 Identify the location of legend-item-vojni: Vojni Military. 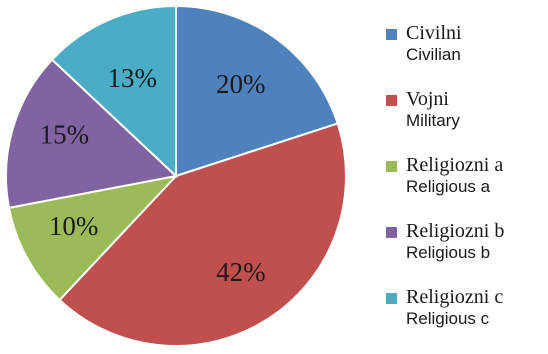
(467, 122).